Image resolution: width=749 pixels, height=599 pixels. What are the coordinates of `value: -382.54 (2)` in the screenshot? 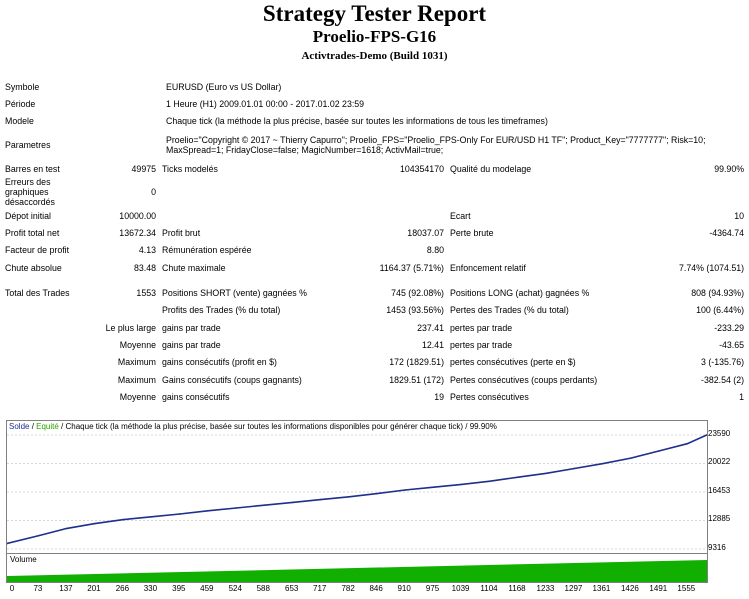 It's located at (723, 379).